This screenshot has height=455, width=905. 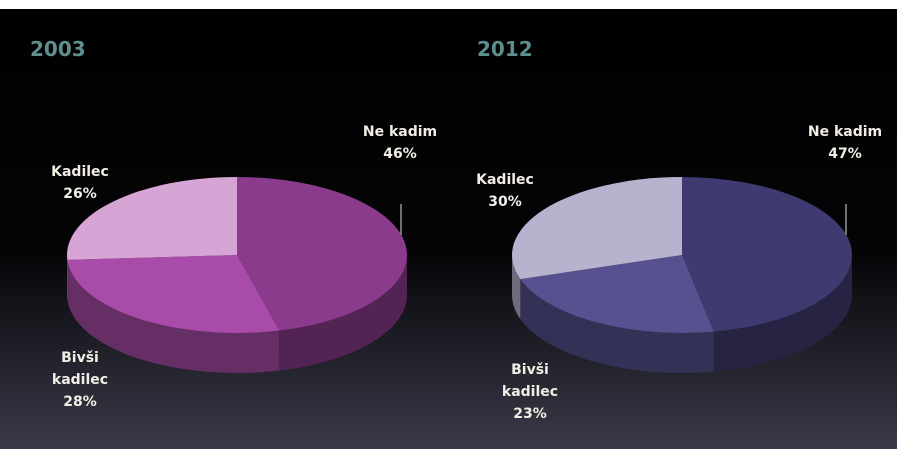 What do you see at coordinates (505, 202) in the screenshot?
I see `slice-value-label: 30%` at bounding box center [505, 202].